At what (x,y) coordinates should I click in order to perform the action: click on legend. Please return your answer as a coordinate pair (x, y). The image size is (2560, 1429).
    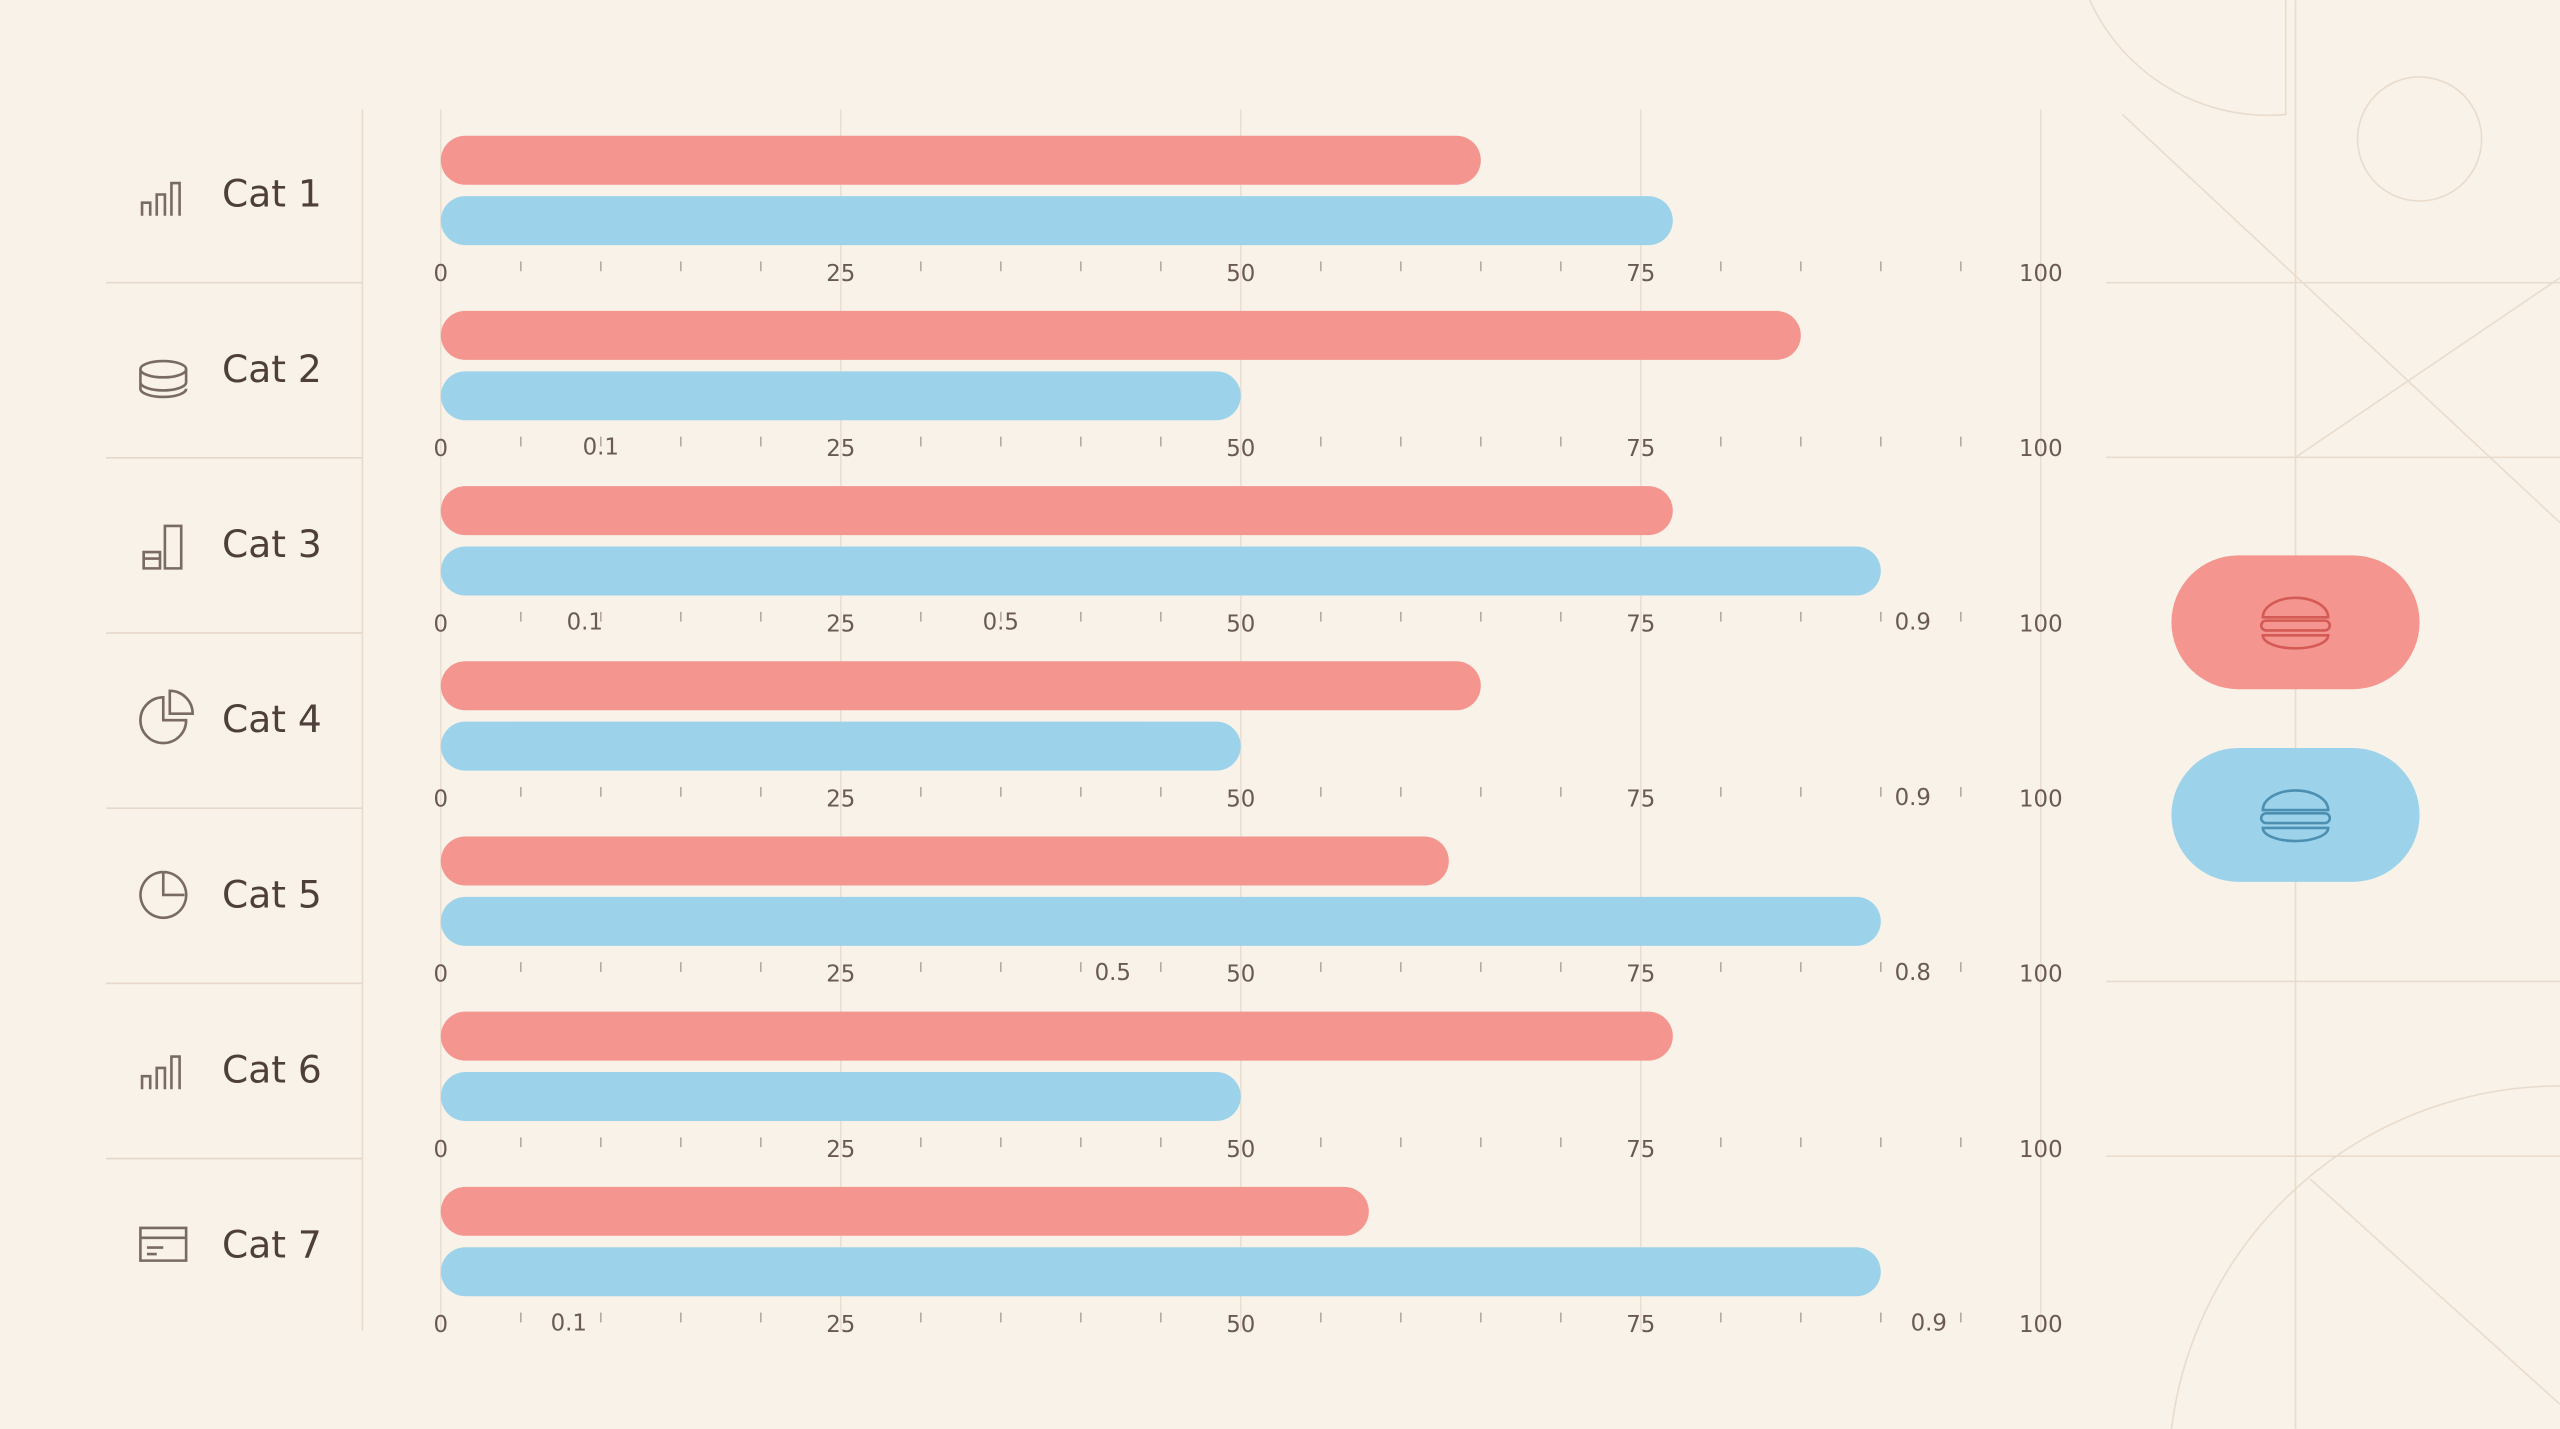
    Looking at the image, I should click on (2295, 718).